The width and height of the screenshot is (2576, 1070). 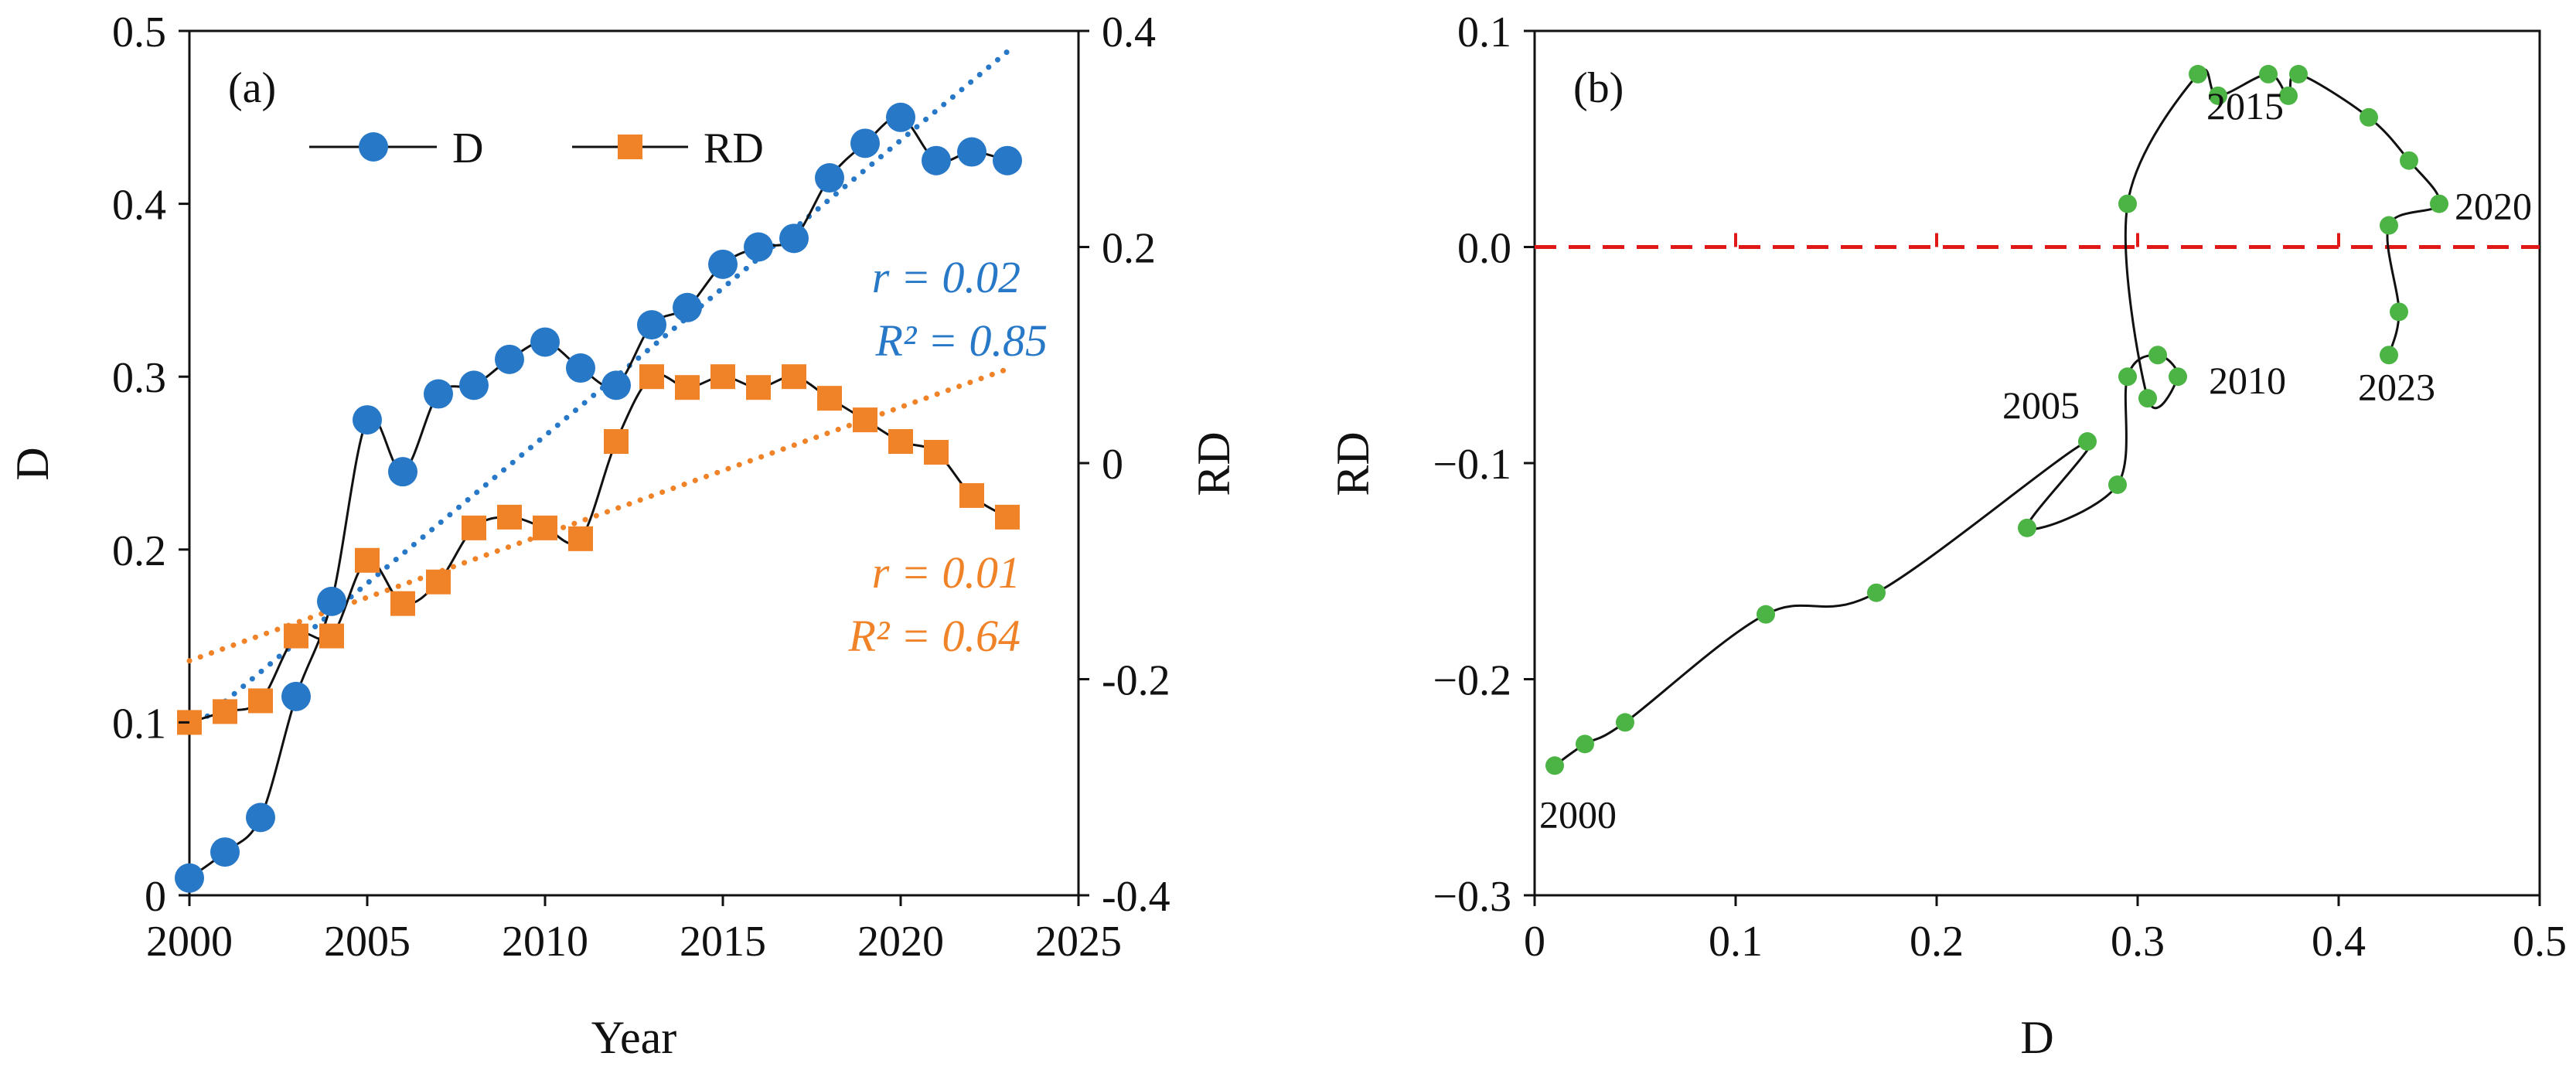 I want to click on x-tick-label: 0.1, so click(x=1736, y=942).